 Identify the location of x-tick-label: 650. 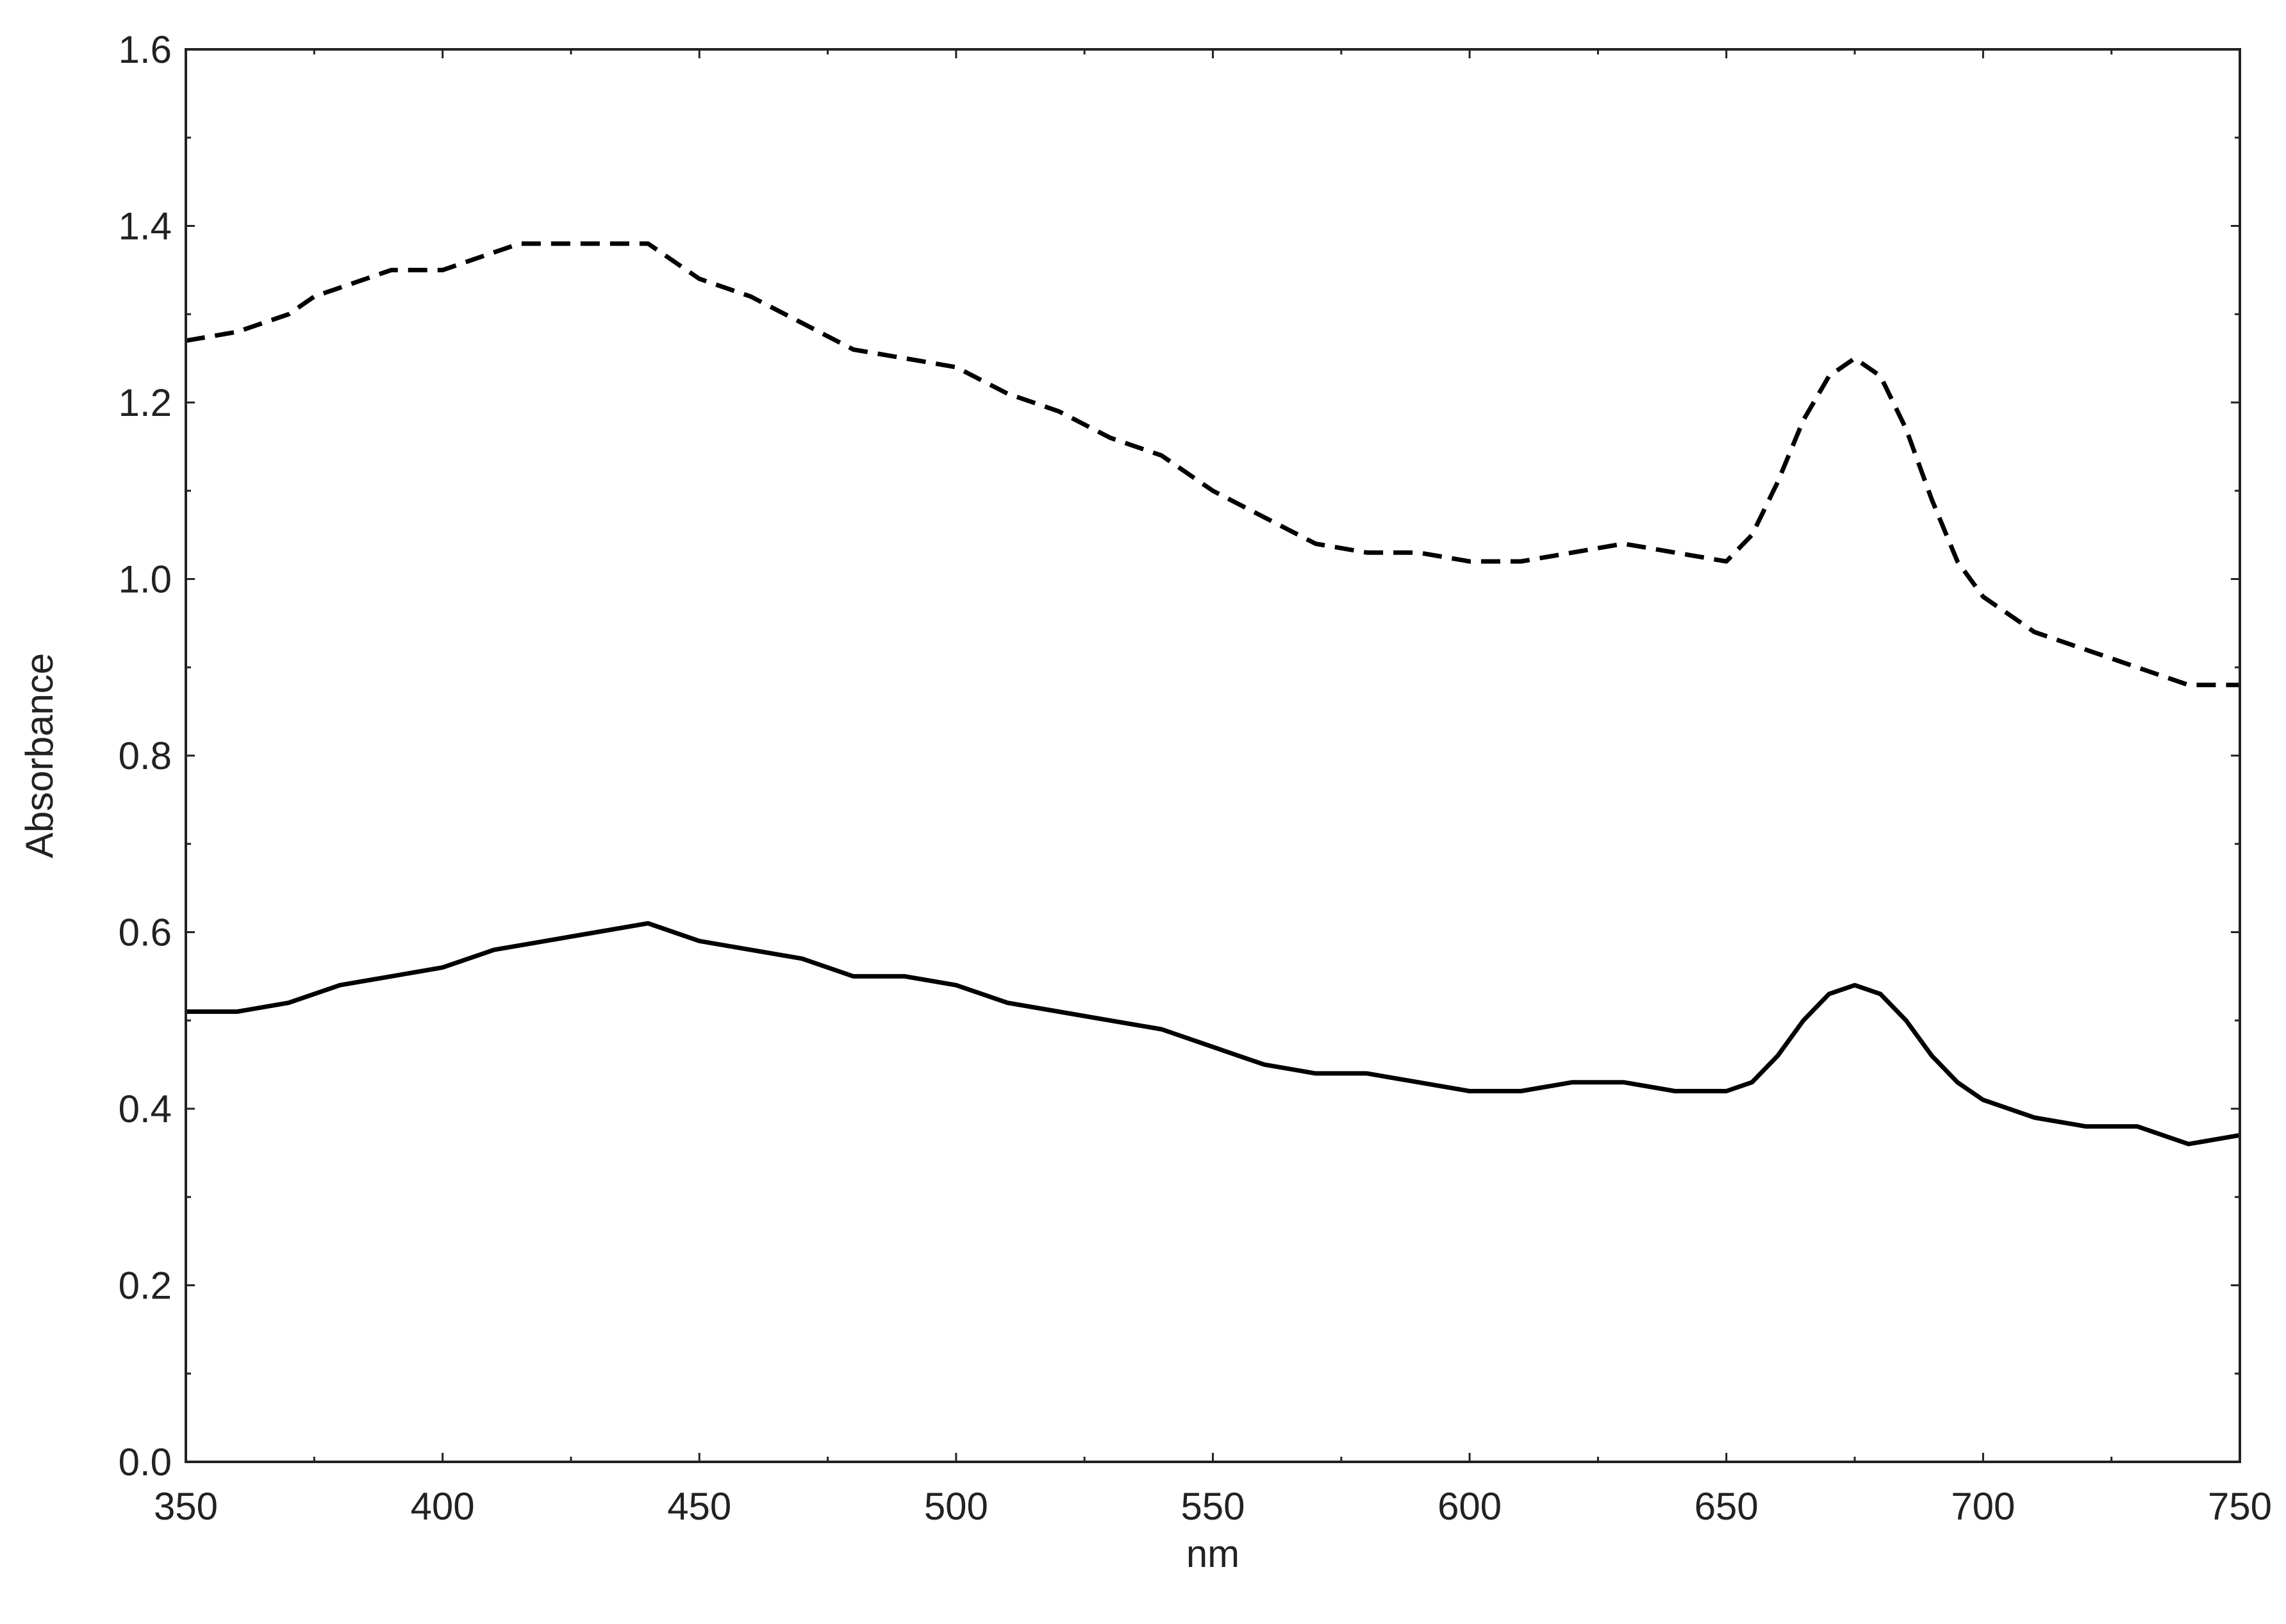
(1727, 1506).